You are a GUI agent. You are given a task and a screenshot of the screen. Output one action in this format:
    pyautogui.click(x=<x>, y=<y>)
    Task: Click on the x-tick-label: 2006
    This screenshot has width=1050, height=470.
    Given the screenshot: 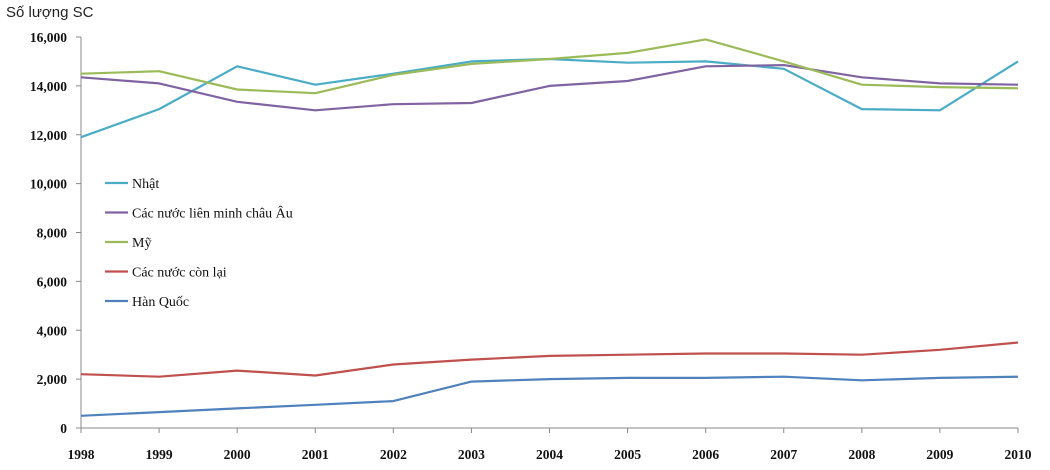 What is the action you would take?
    pyautogui.click(x=705, y=454)
    